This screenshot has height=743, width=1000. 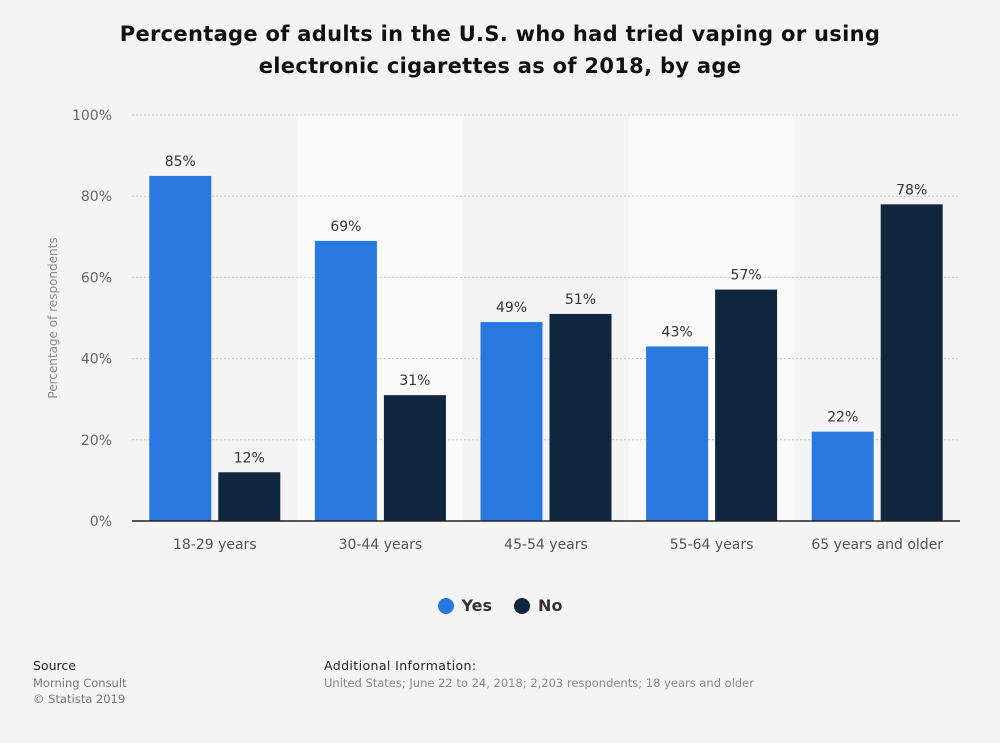 What do you see at coordinates (500, 66) in the screenshot?
I see `chart-title-line-2: electronic cigarettes as of 2018, by age` at bounding box center [500, 66].